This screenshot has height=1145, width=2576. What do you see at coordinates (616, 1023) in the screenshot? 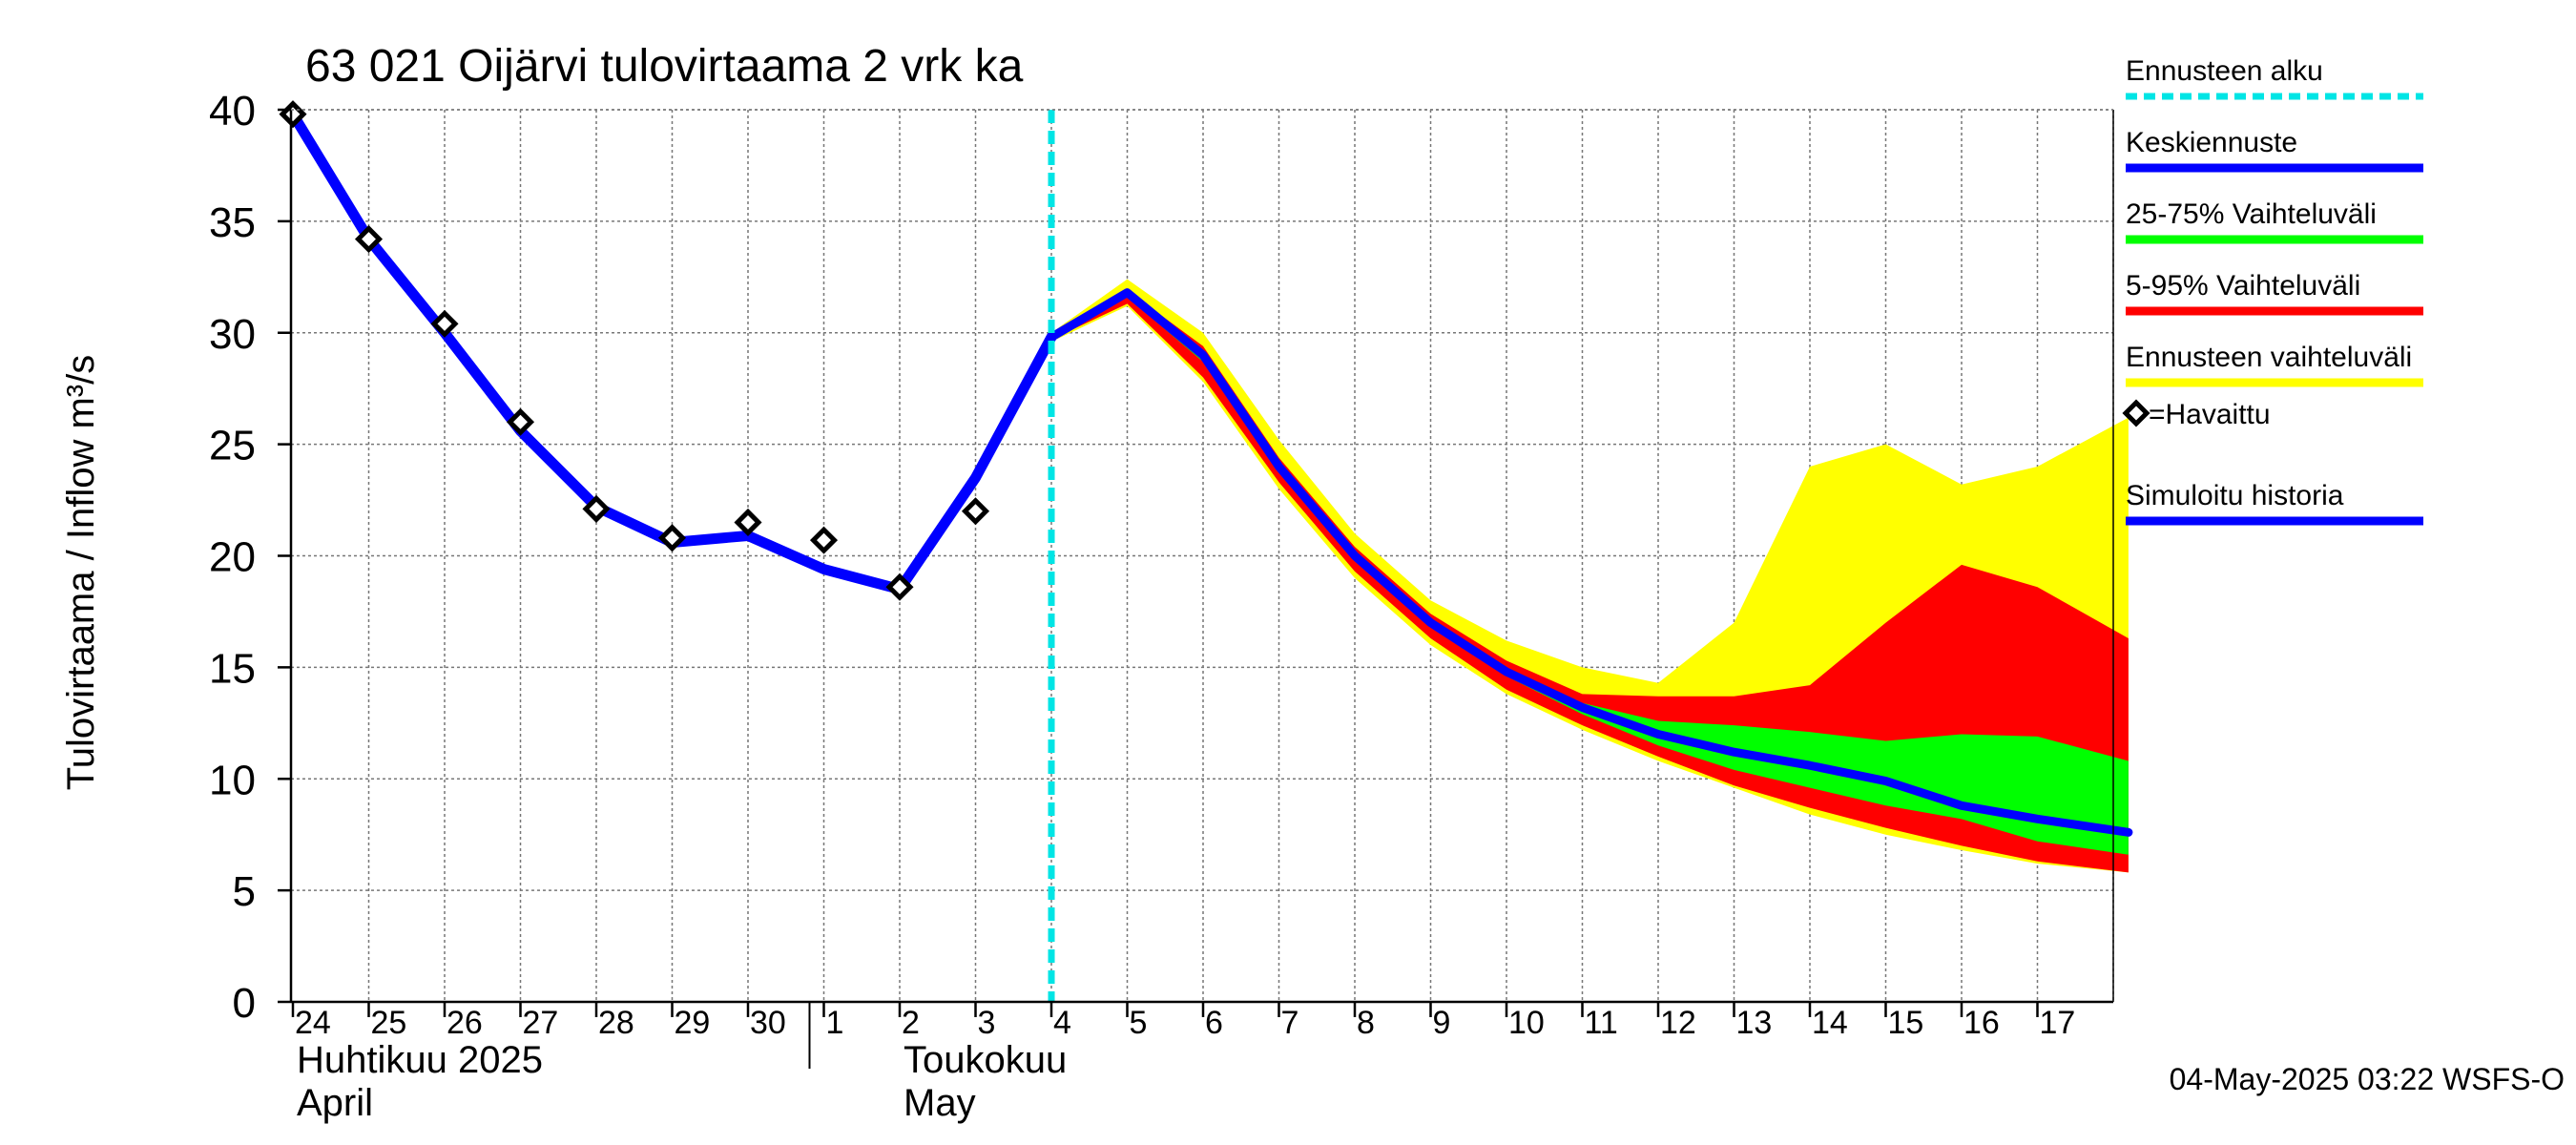
I see `x-tick-label: 28` at bounding box center [616, 1023].